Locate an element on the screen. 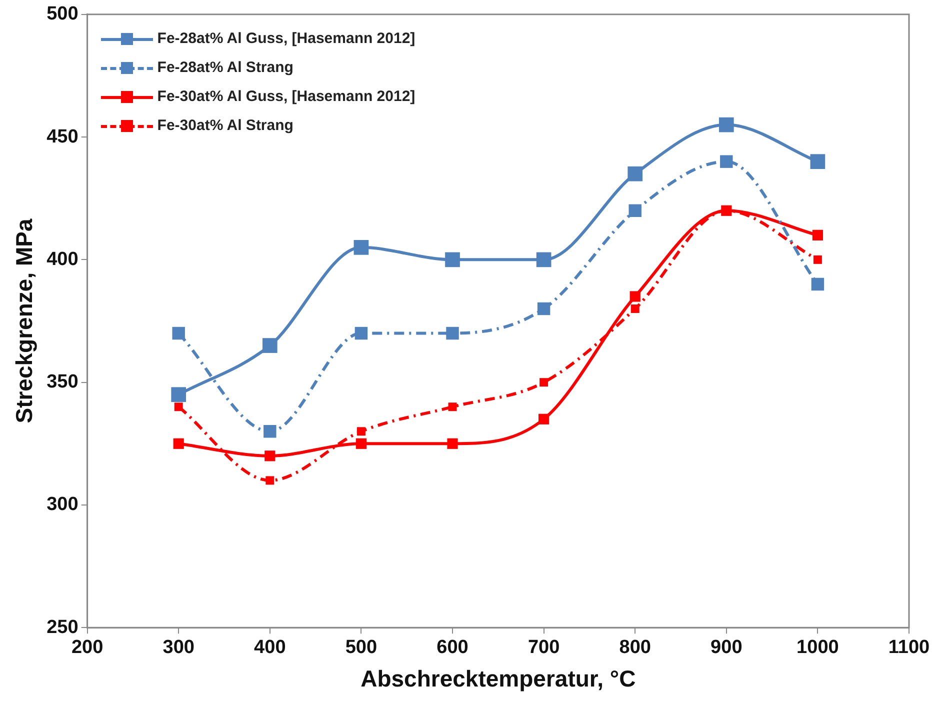 Image resolution: width=937 pixels, height=704 pixels. x-tick-label: 400 is located at coordinates (270, 647).